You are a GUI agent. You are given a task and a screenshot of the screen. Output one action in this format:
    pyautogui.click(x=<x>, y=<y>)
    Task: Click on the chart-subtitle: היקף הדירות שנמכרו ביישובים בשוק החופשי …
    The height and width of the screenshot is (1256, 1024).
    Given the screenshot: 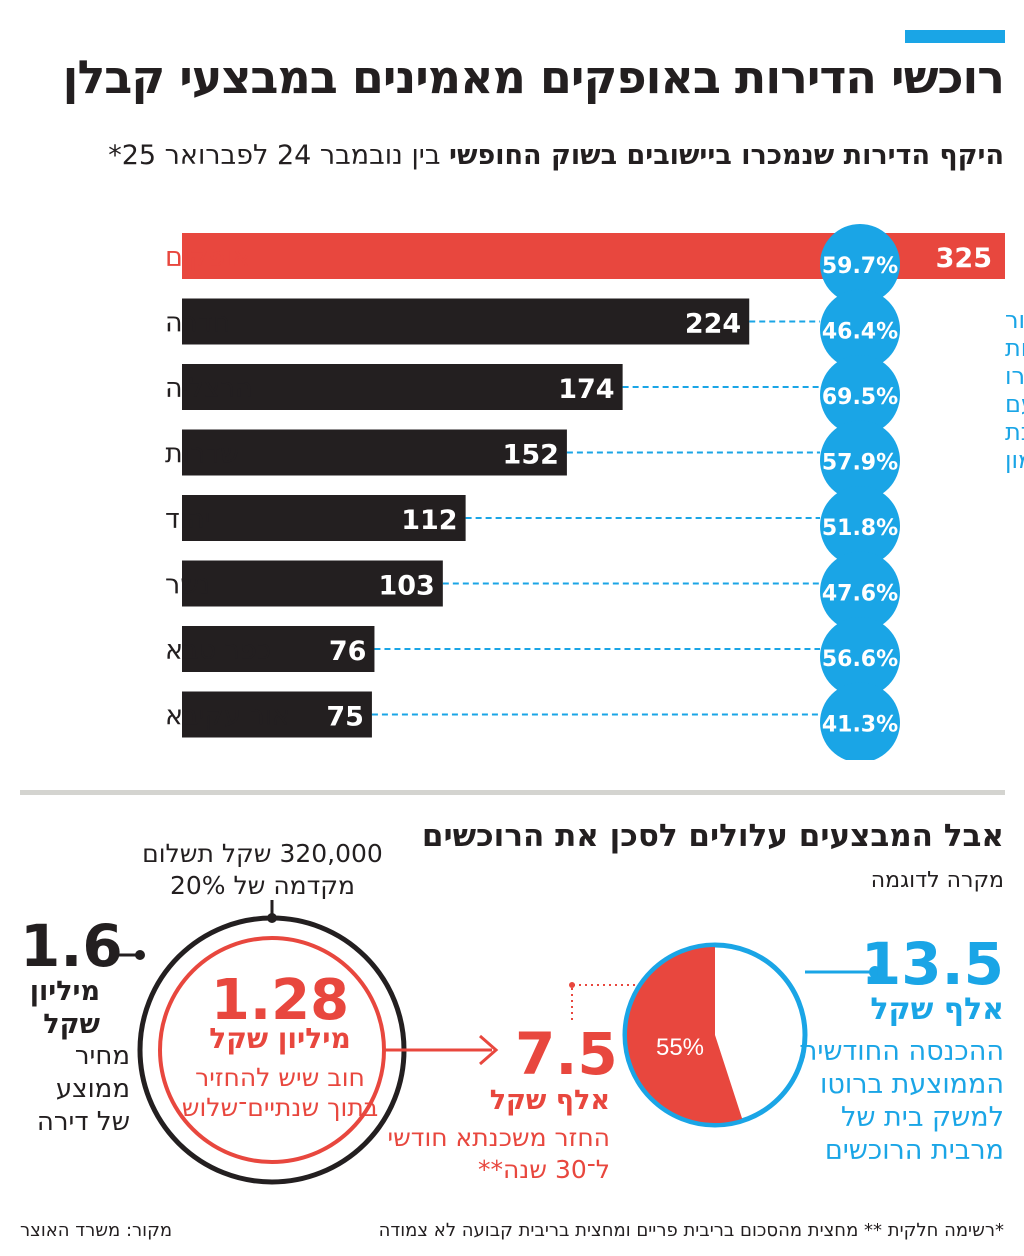 What is the action you would take?
    pyautogui.click(x=556, y=155)
    